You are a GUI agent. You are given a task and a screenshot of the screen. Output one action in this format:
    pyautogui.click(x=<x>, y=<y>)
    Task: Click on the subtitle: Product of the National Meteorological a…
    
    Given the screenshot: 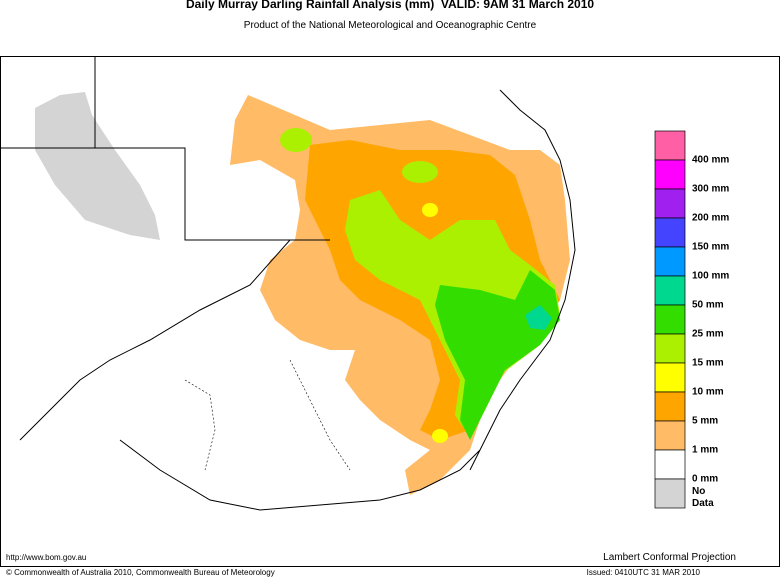 What is the action you would take?
    pyautogui.click(x=390, y=25)
    